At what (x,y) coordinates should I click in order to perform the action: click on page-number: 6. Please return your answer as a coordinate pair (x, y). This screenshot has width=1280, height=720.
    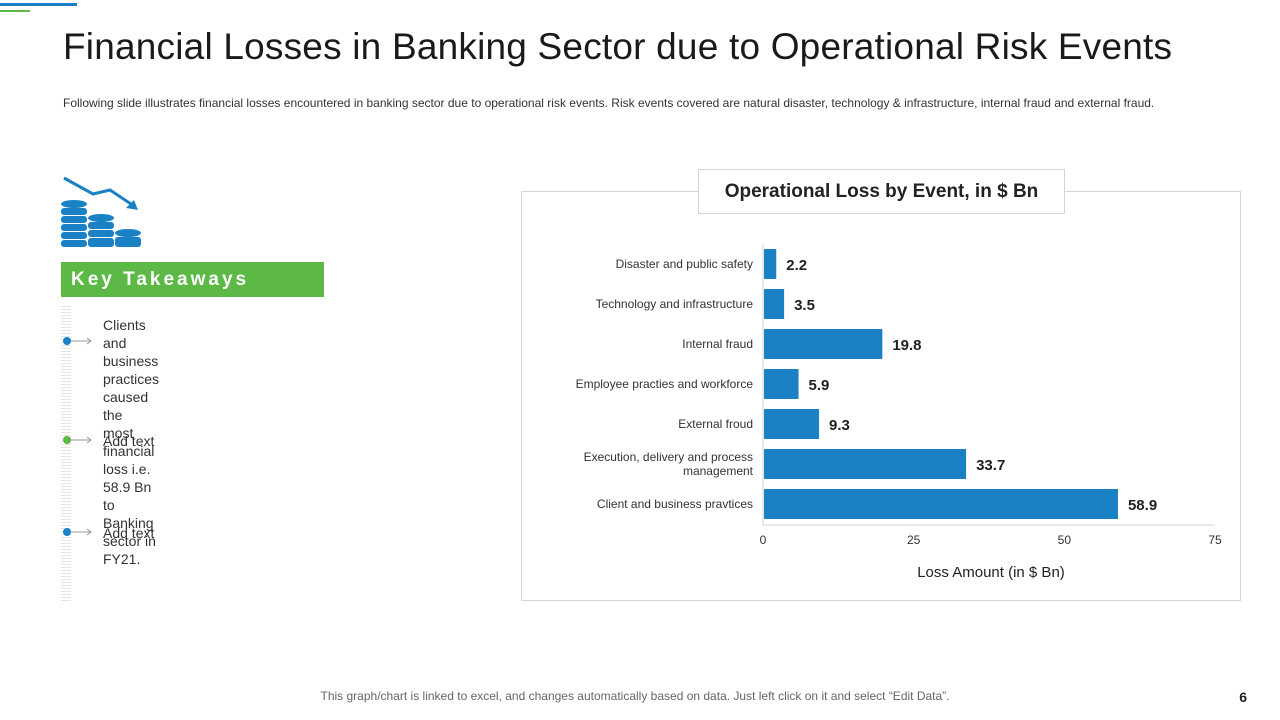
    Looking at the image, I should click on (1243, 697).